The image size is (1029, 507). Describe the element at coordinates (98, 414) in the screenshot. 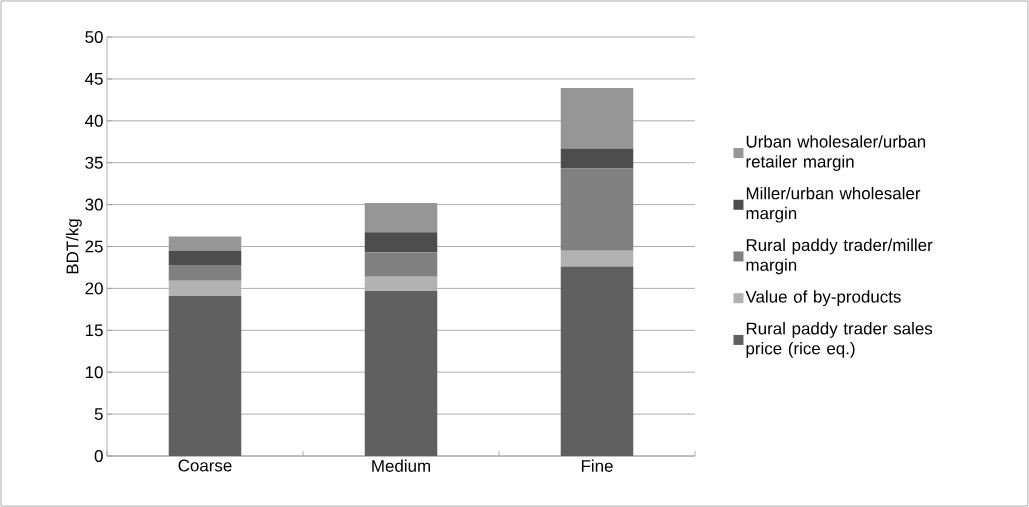

I see `y-tick-label: 5` at that location.